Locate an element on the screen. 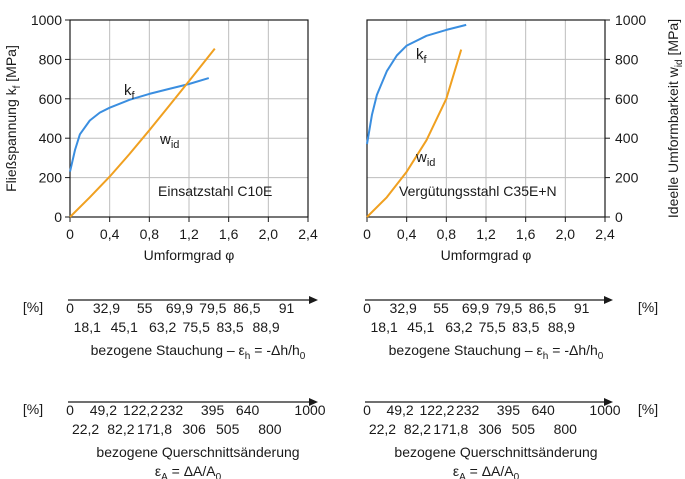 The image size is (685, 479). x-axis-label: Umformgrad φ is located at coordinates (486, 255).